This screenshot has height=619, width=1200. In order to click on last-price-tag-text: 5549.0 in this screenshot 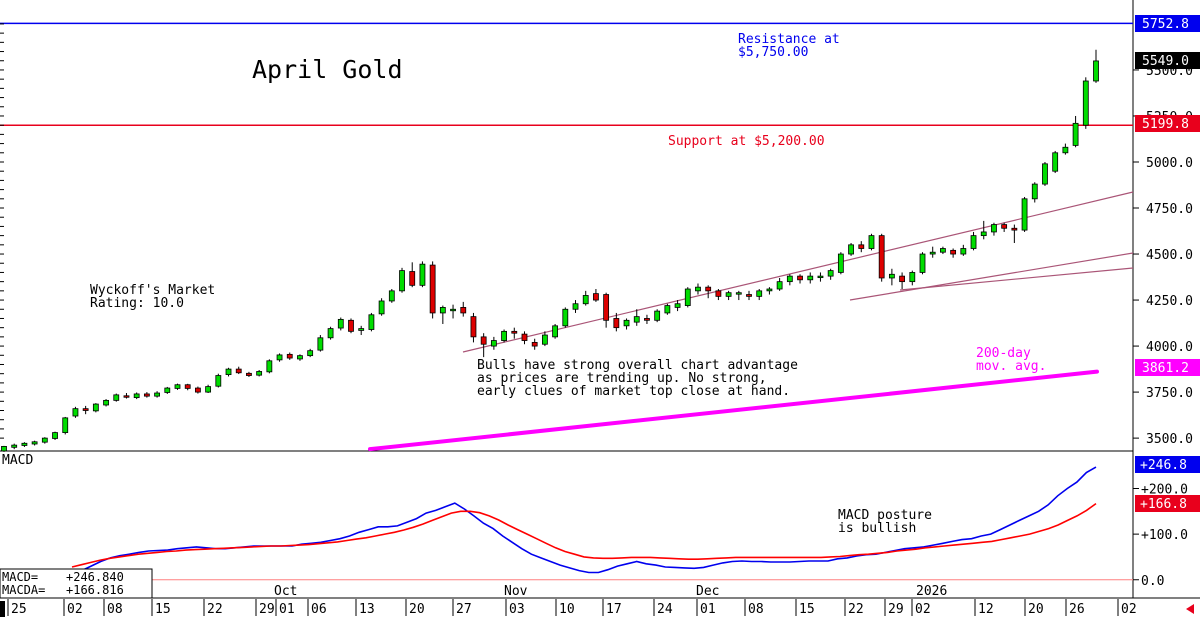, I will do `click(1165, 61)`.